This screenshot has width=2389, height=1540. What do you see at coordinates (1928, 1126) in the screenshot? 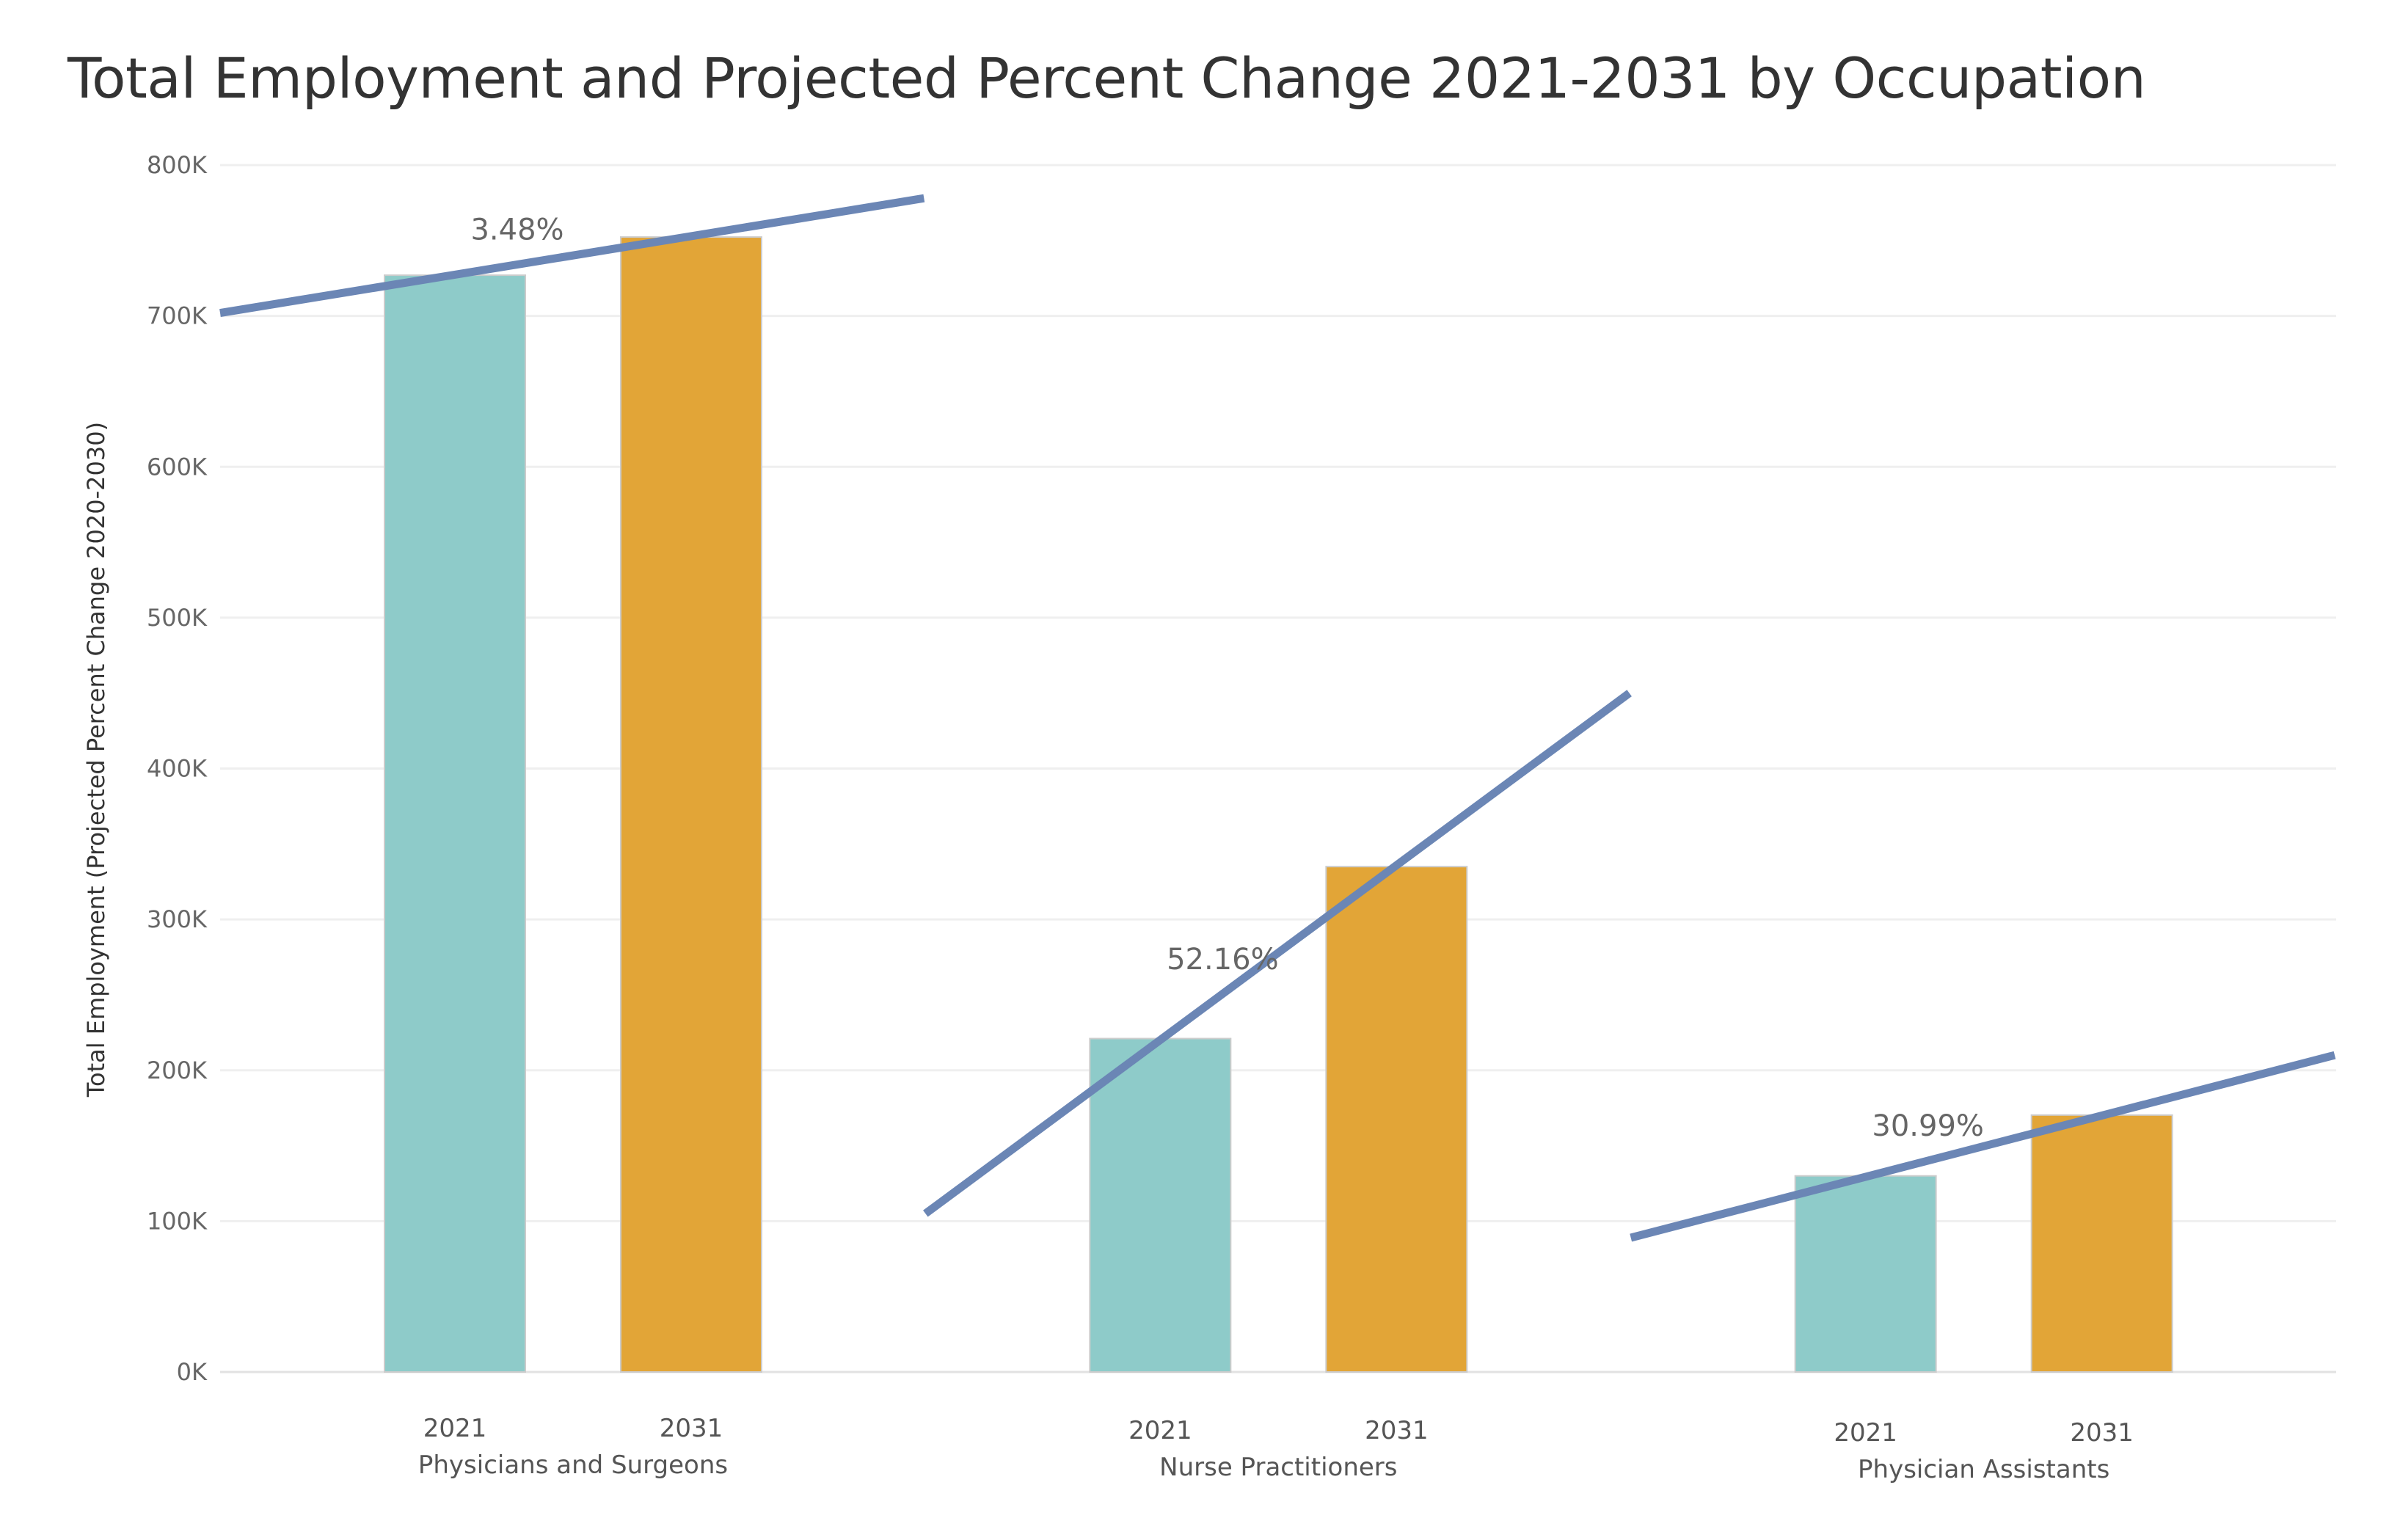
I see `percent-change-label: 30.99%` at bounding box center [1928, 1126].